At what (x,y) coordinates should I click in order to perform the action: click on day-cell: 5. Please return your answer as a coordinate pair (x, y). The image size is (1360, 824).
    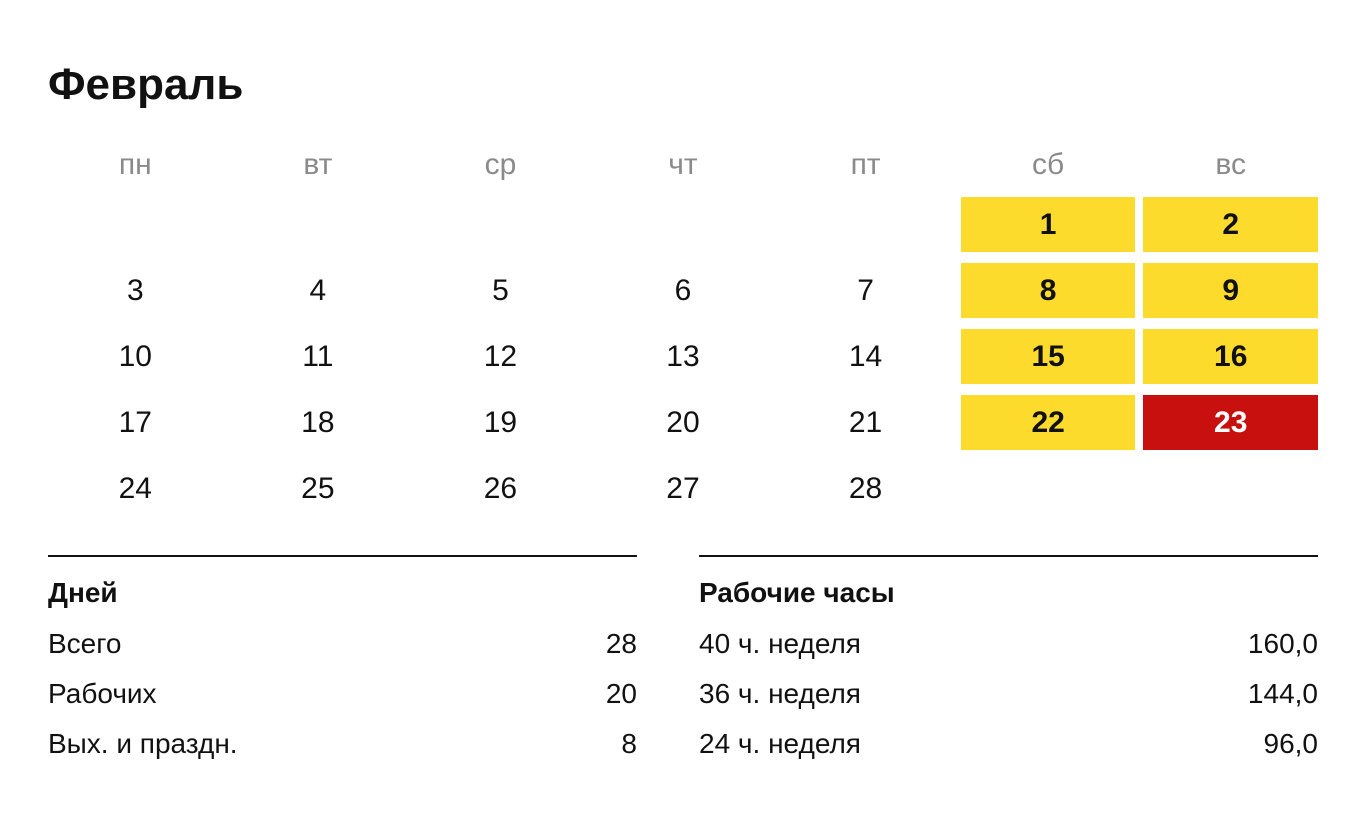
    Looking at the image, I should click on (500, 290).